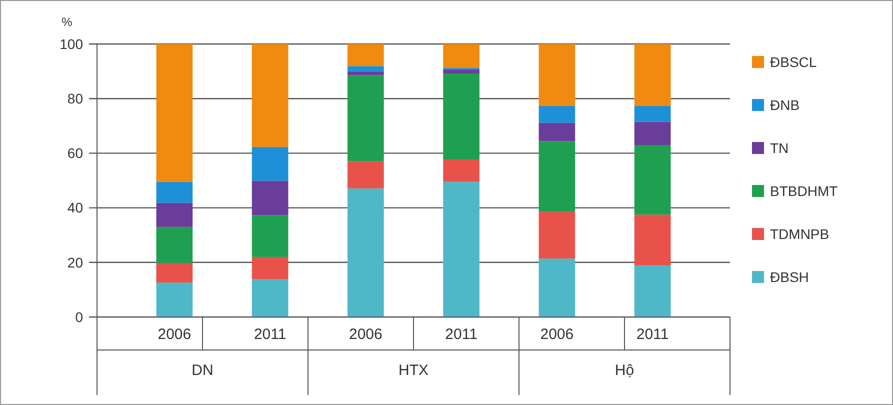 The height and width of the screenshot is (405, 893). What do you see at coordinates (203, 370) in the screenshot?
I see `text: DN` at bounding box center [203, 370].